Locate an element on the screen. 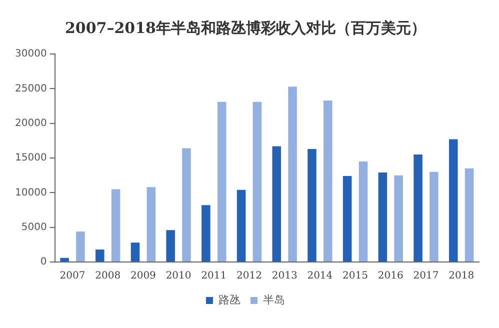 The width and height of the screenshot is (499, 328). y-tick-label: 20000 is located at coordinates (31, 123).